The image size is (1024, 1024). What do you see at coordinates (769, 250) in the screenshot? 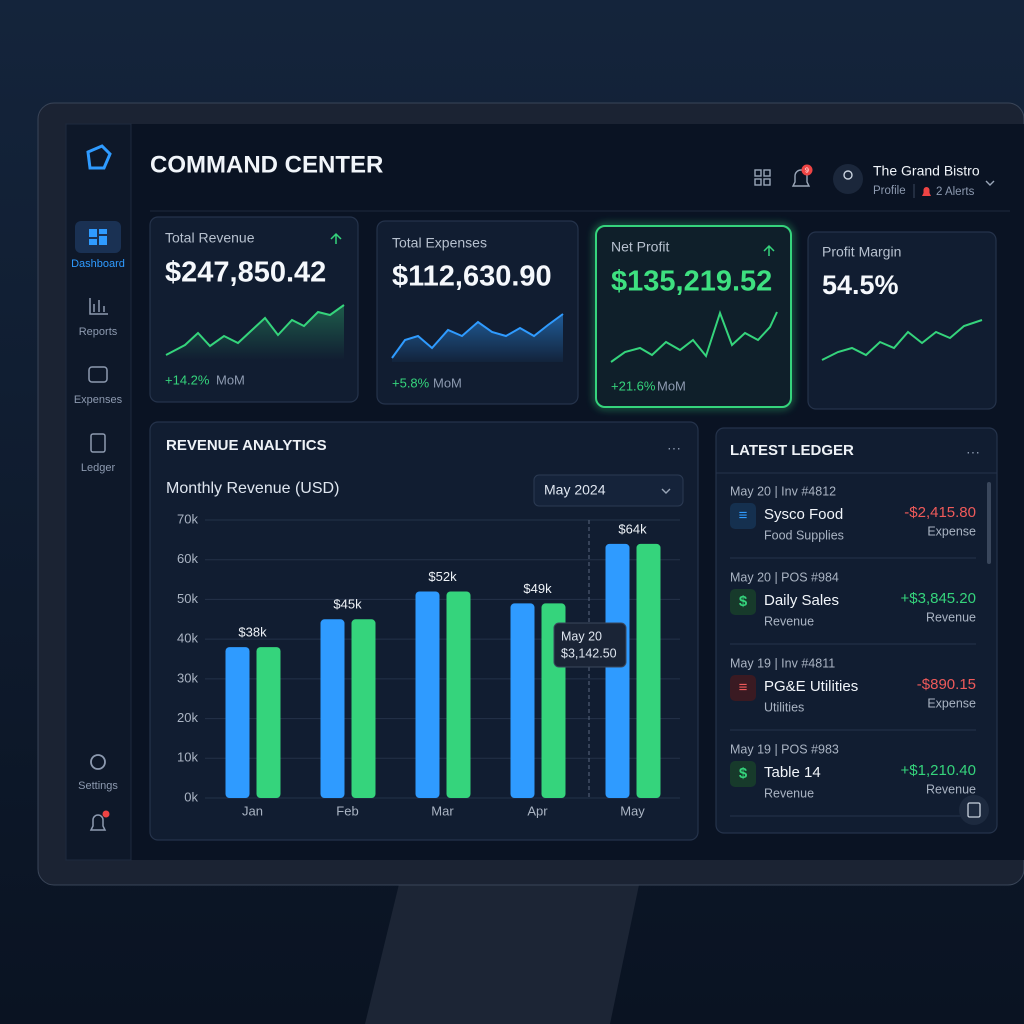
I see `trend-up` at bounding box center [769, 250].